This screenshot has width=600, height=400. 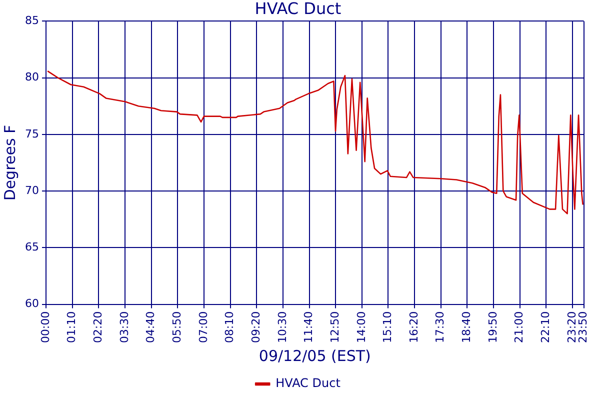 What do you see at coordinates (31, 133) in the screenshot?
I see `y-tick-label: 75` at bounding box center [31, 133].